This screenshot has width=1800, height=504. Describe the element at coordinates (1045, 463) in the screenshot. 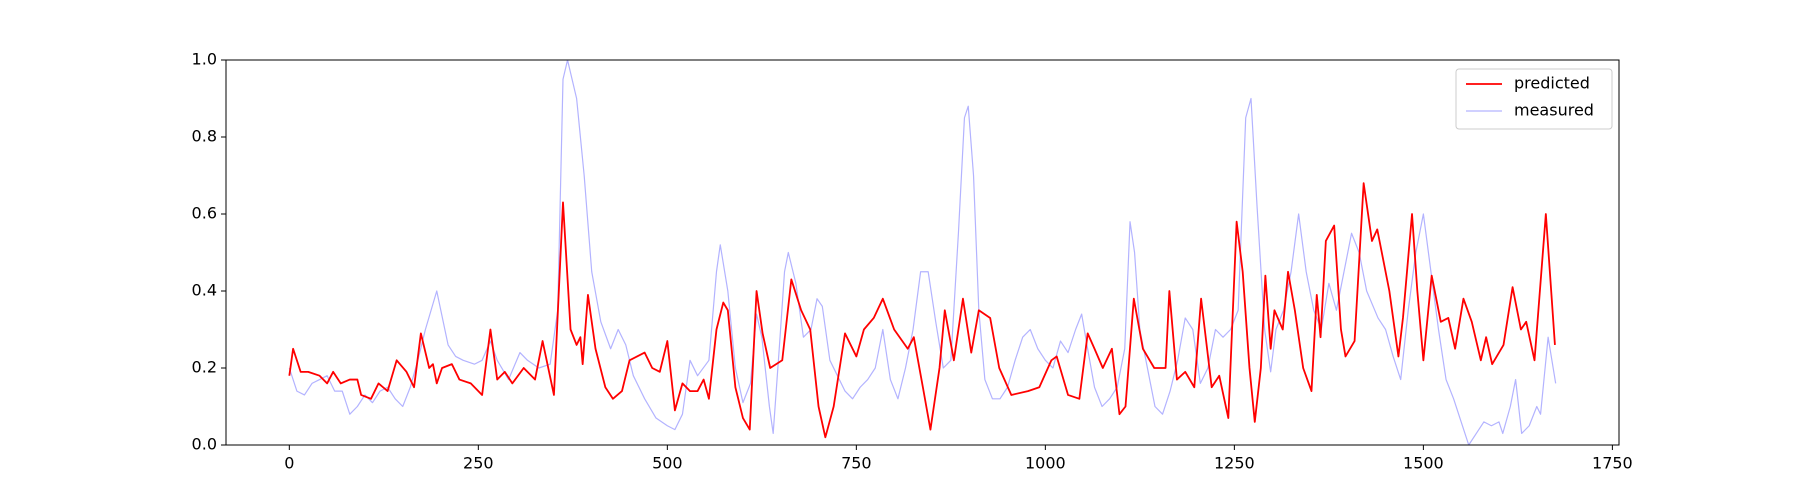

I see `x-tick-label: 1000` at that location.